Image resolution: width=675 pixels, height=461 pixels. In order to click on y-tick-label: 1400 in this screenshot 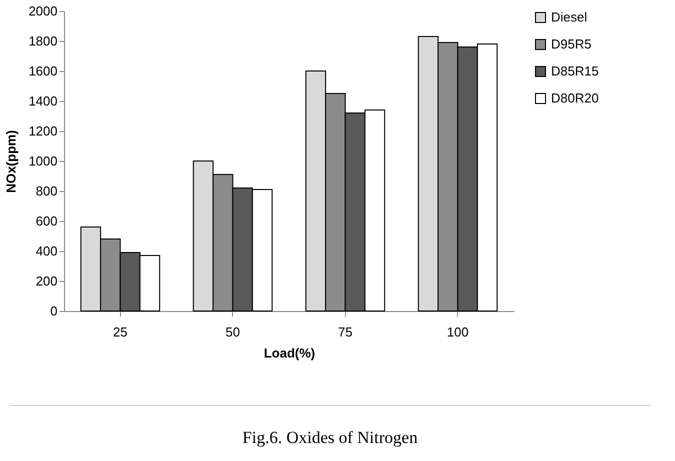, I will do `click(43, 101)`.